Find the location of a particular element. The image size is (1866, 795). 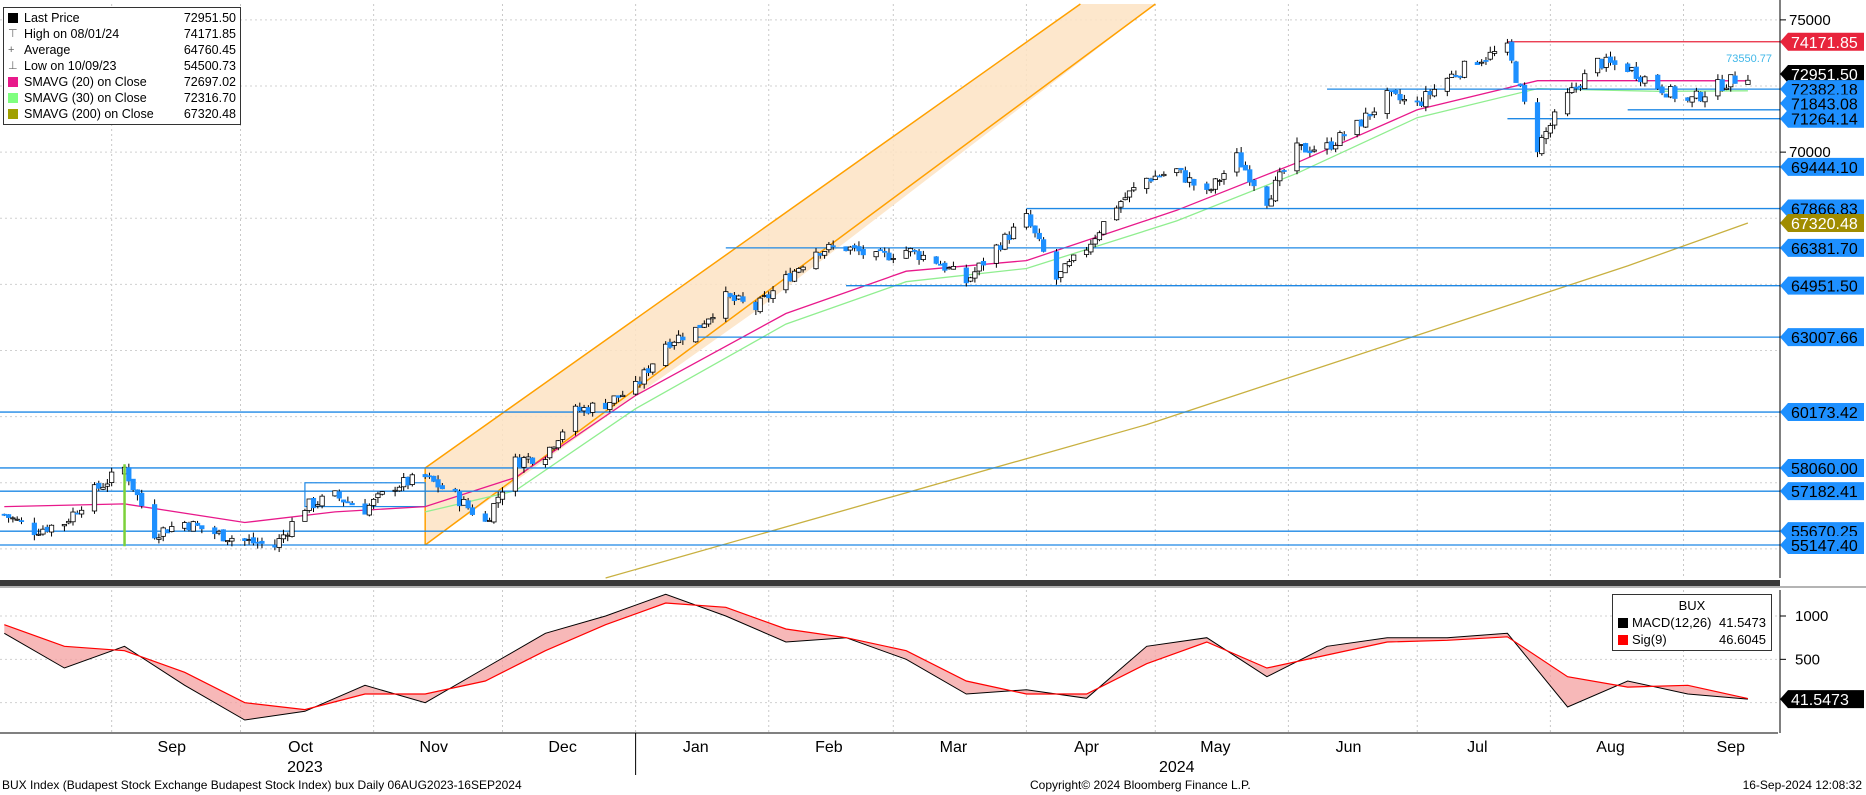

legend-row: + Average 64760.45 is located at coordinates (122, 50).